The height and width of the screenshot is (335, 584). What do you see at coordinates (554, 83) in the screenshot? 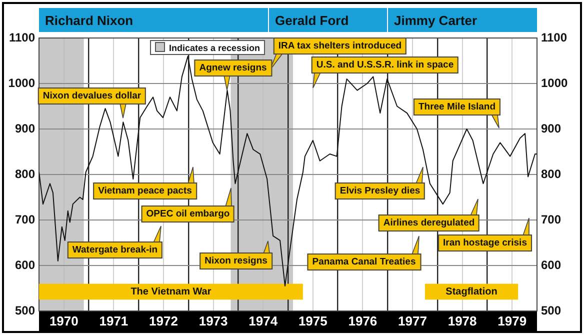
I see `y2-tick-label: 1000` at bounding box center [554, 83].